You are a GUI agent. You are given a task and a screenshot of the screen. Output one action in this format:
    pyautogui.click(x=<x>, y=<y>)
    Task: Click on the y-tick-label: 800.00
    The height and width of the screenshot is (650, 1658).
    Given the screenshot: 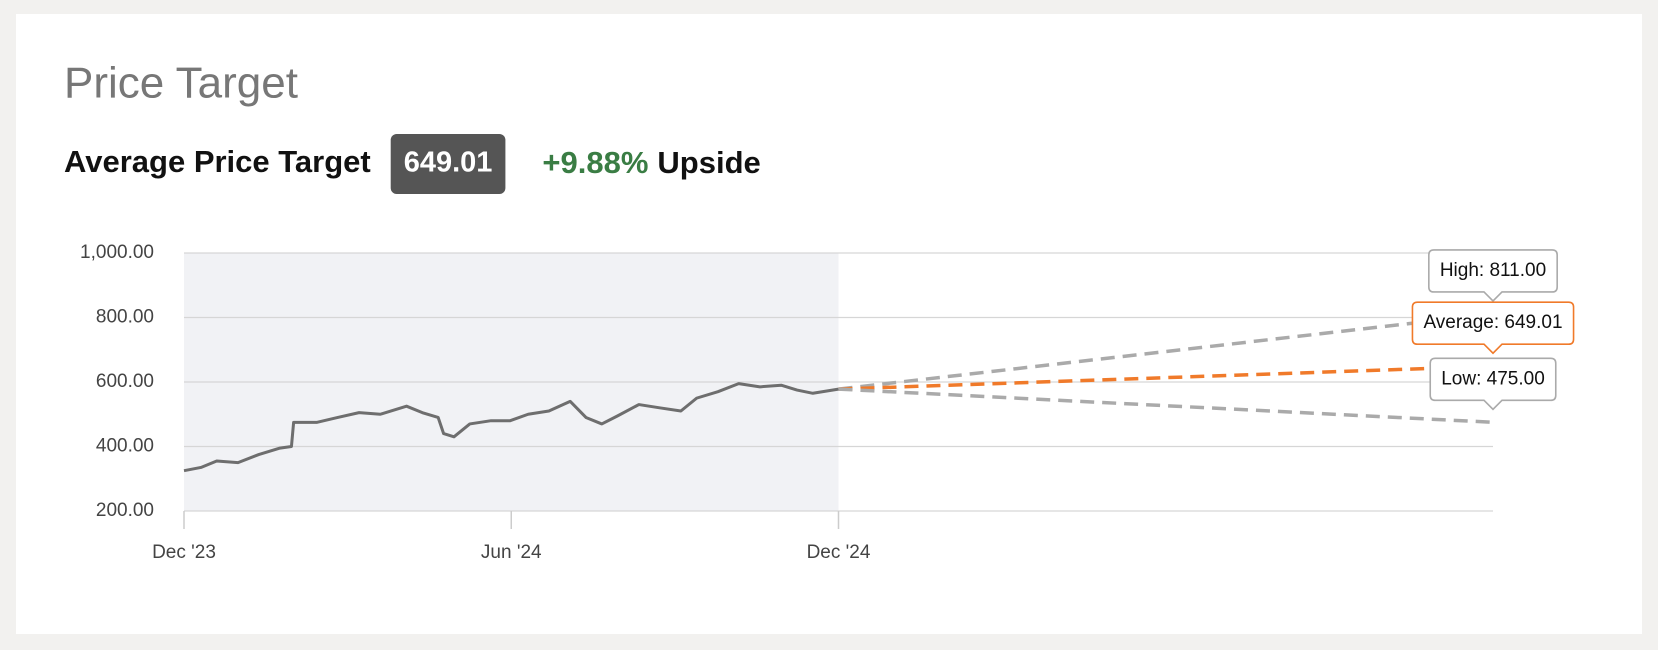 What is the action you would take?
    pyautogui.click(x=125, y=317)
    